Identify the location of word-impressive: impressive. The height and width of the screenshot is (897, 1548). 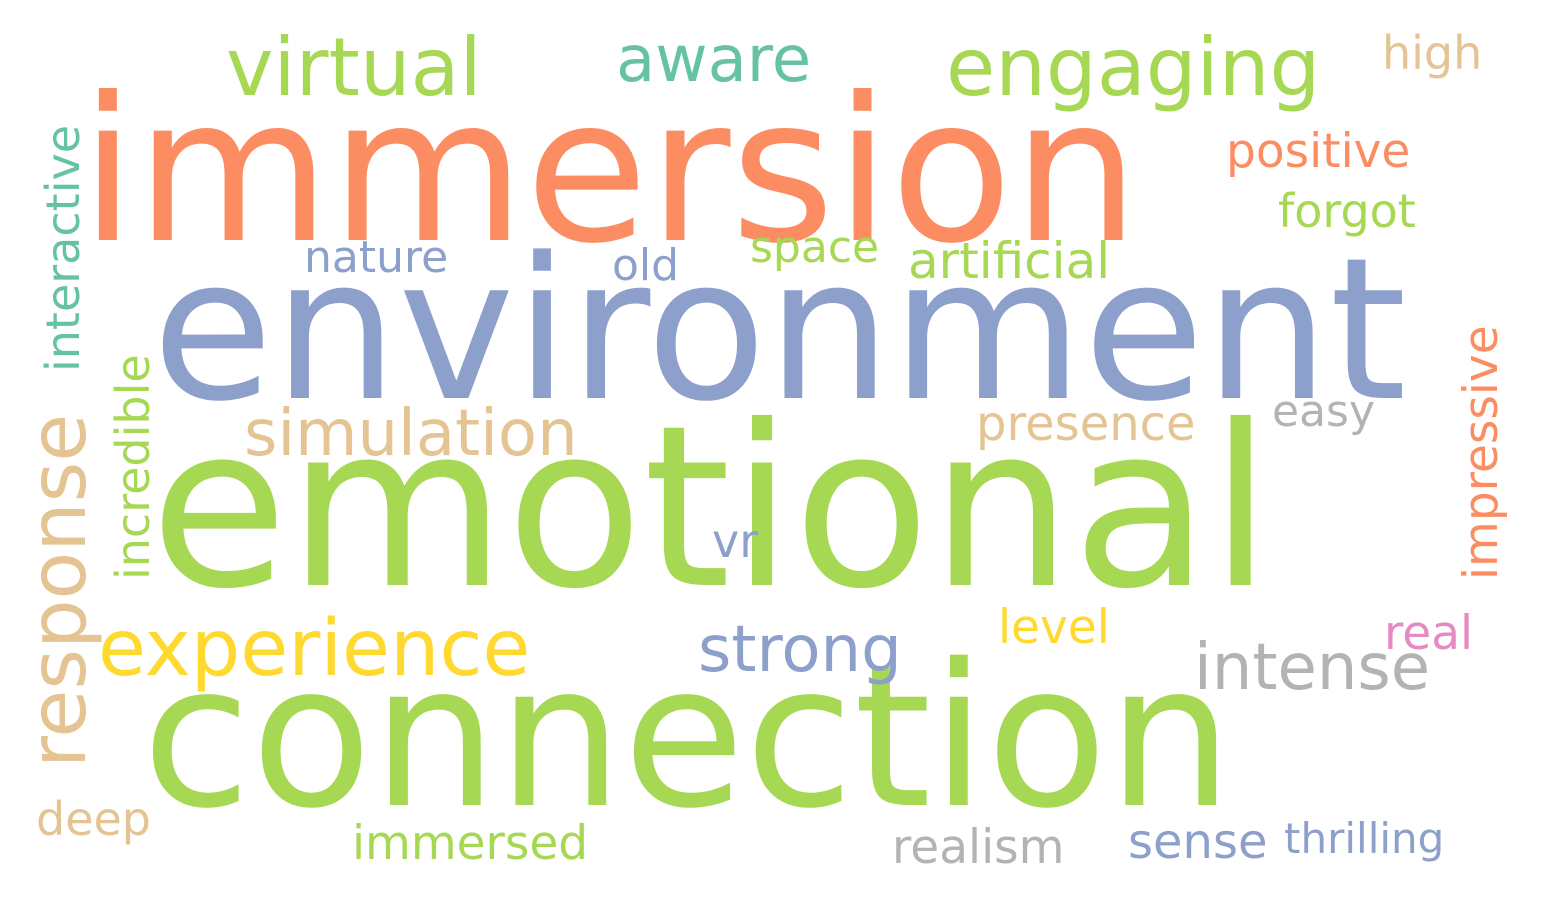
(1481, 452).